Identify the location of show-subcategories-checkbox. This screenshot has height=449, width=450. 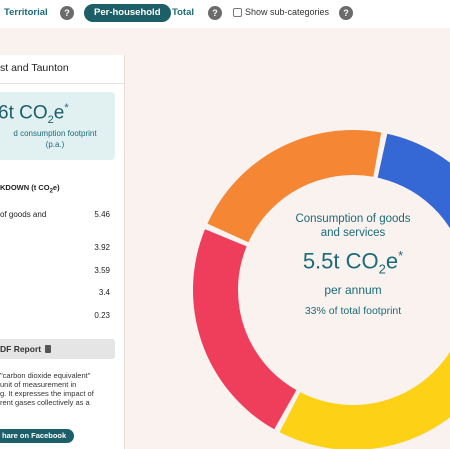
(237, 12).